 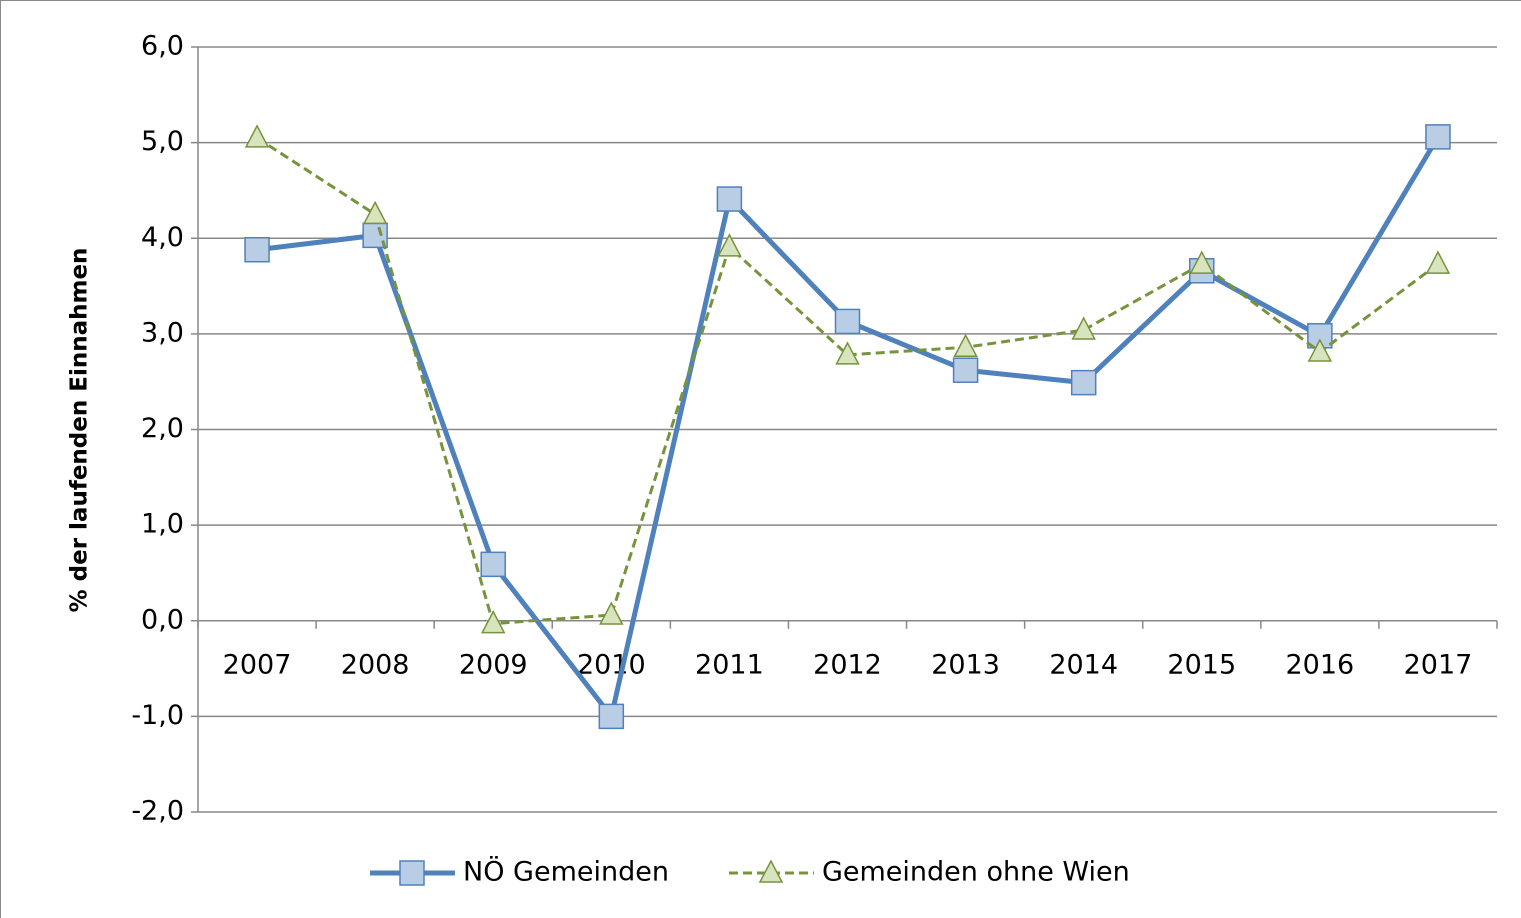 I want to click on x-tick-label: 2016, so click(x=1320, y=664).